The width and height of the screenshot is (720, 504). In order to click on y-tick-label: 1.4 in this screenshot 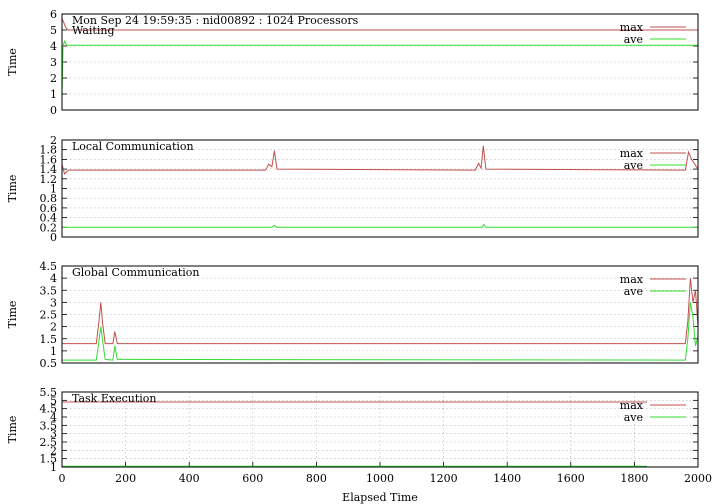, I will do `click(49, 169)`.